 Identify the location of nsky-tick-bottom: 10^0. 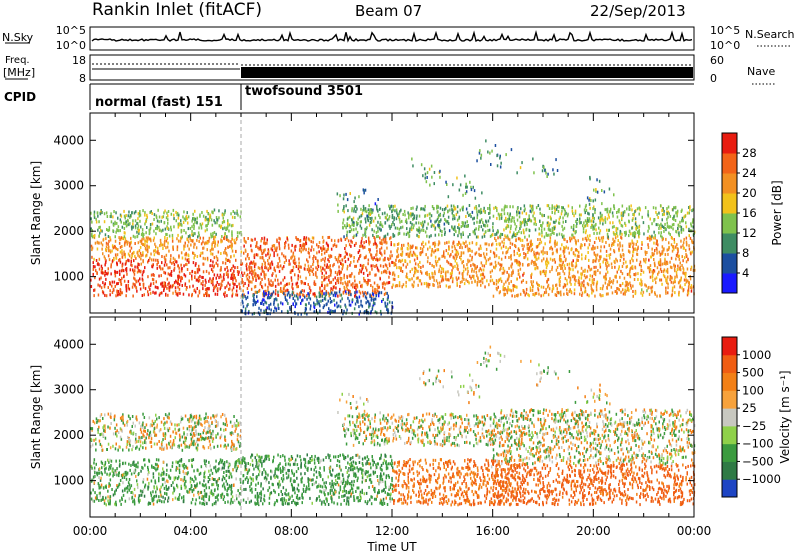
(71, 45).